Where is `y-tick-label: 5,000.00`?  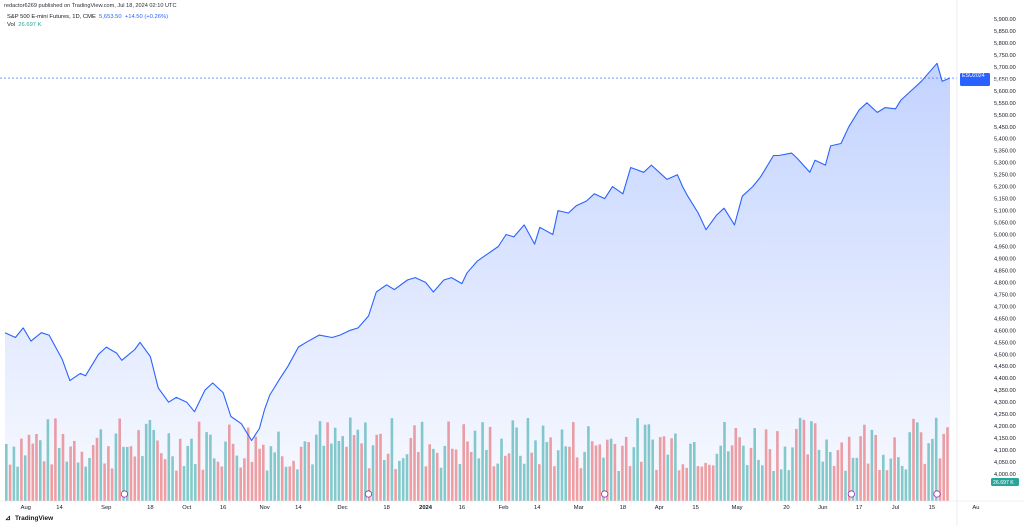
y-tick-label: 5,000.00 is located at coordinates (1005, 236).